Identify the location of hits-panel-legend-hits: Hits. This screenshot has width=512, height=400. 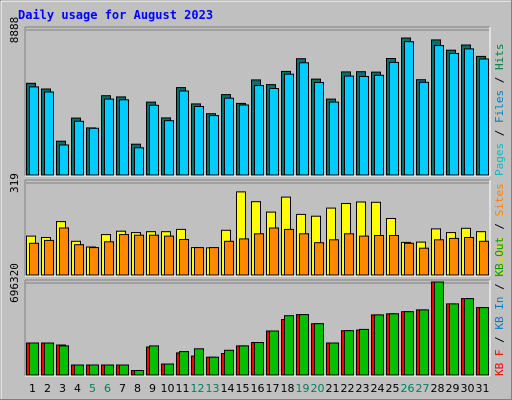
(499, 57).